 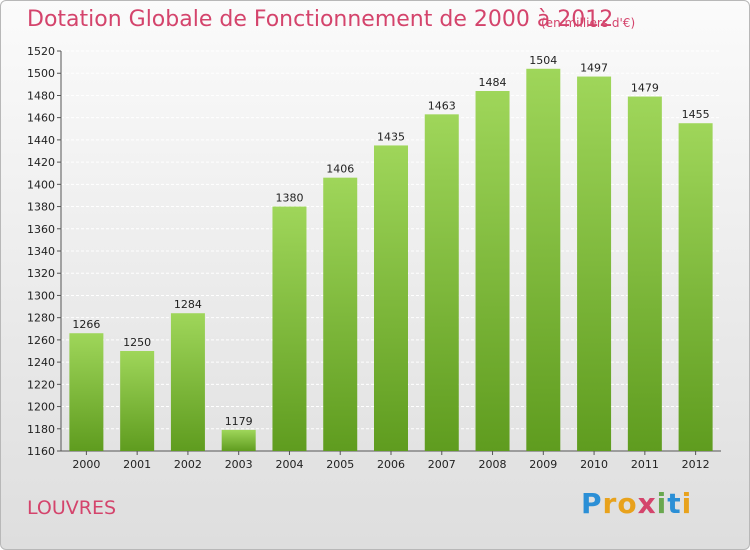 I want to click on bar-value-label: 1250, so click(x=137, y=342).